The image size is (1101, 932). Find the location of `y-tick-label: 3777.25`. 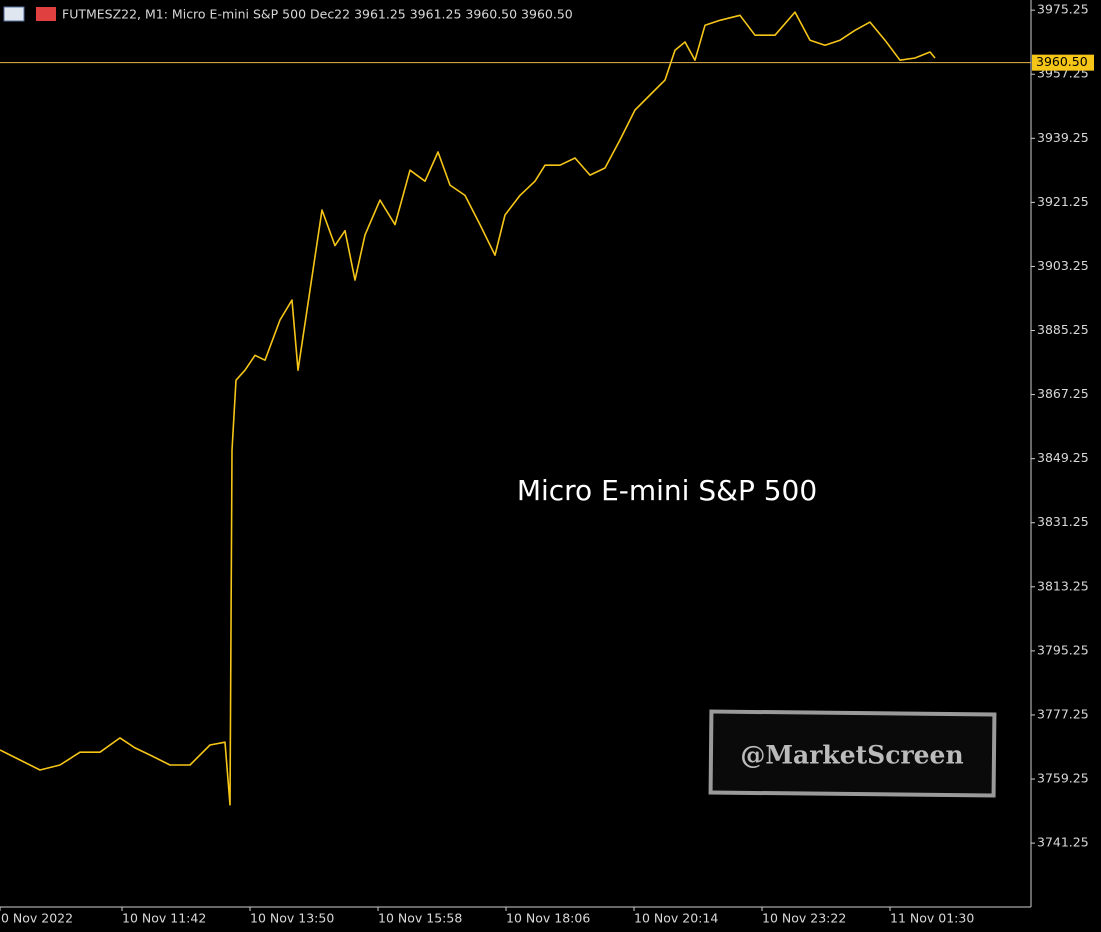

y-tick-label: 3777.25 is located at coordinates (1063, 713).